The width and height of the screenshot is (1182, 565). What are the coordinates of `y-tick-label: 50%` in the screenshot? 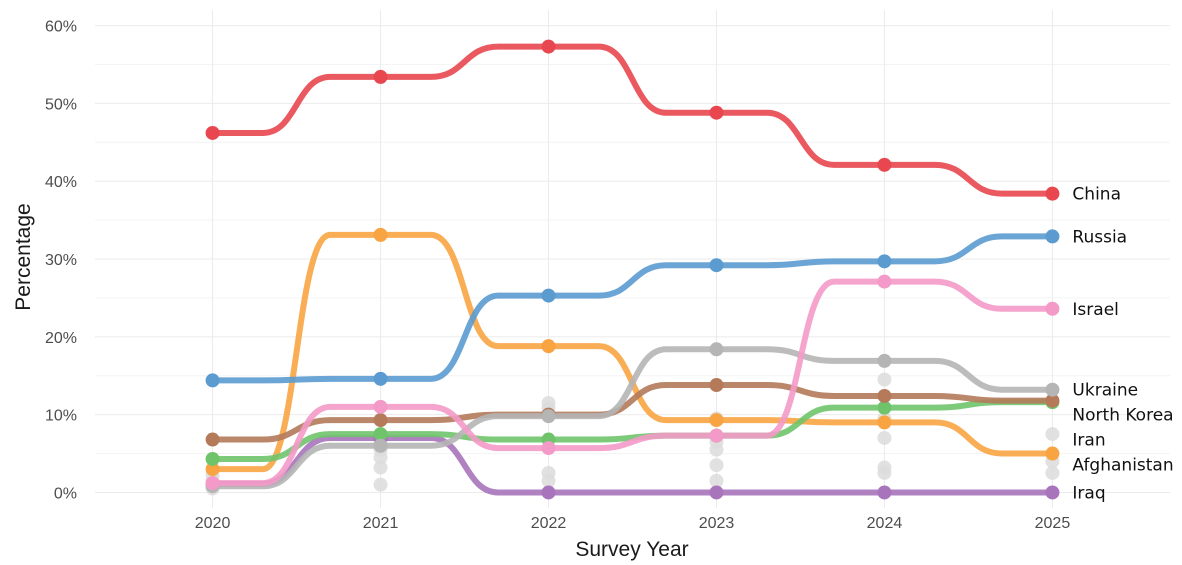 It's located at (61, 104).